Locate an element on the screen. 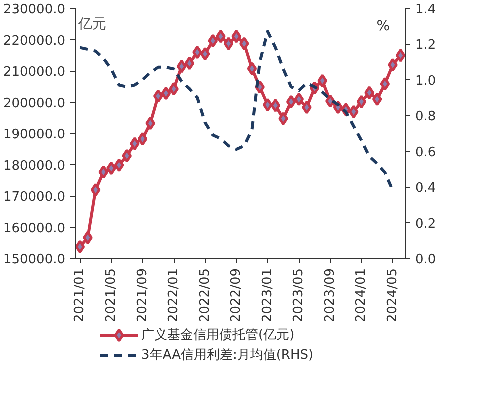 The width and height of the screenshot is (495, 416). x-tick-label: 2023/01 is located at coordinates (268, 295).